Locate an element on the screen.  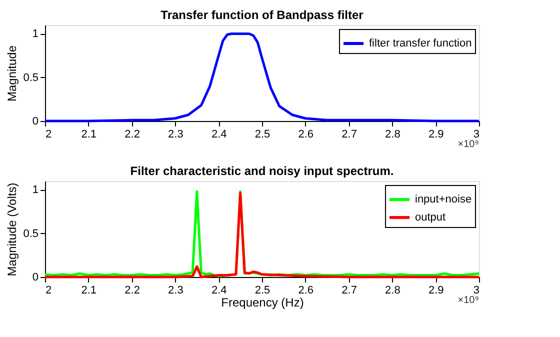
legend-label: input+noise is located at coordinates (443, 200).